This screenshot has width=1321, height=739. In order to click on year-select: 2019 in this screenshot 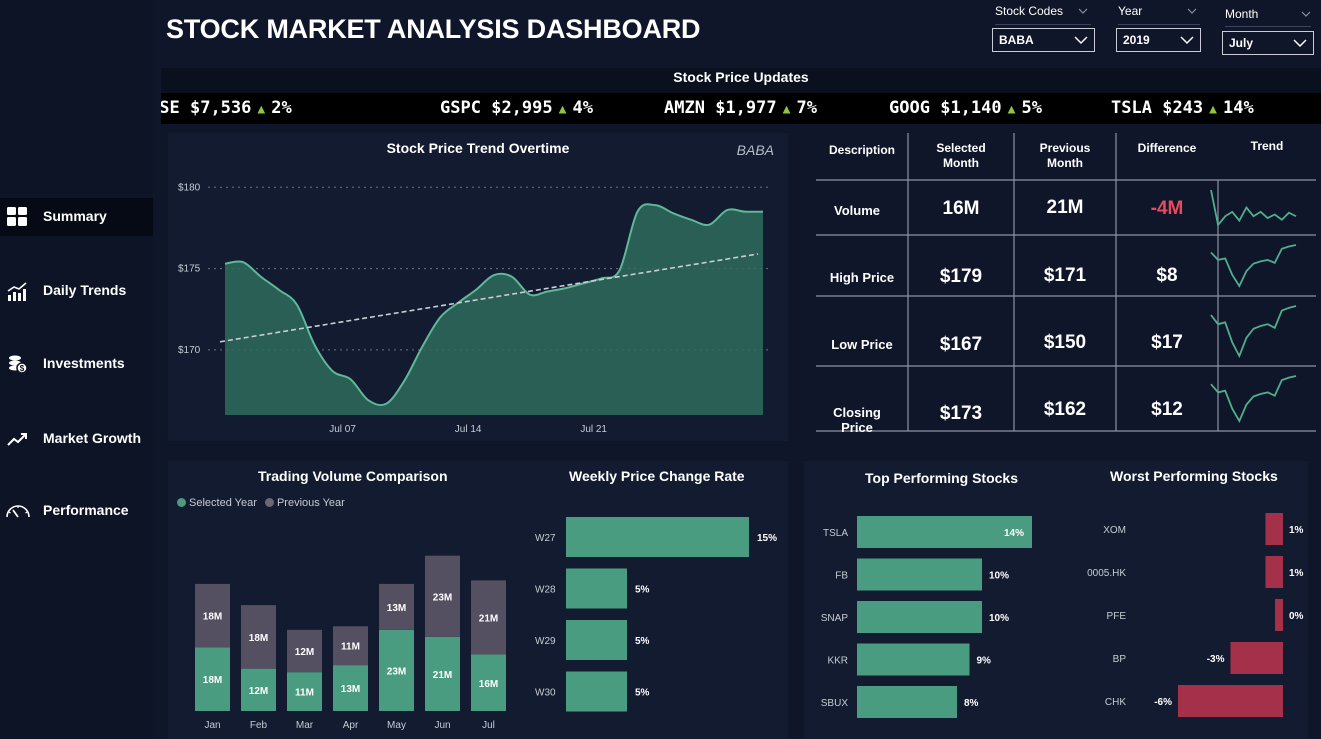, I will do `click(1158, 40)`.